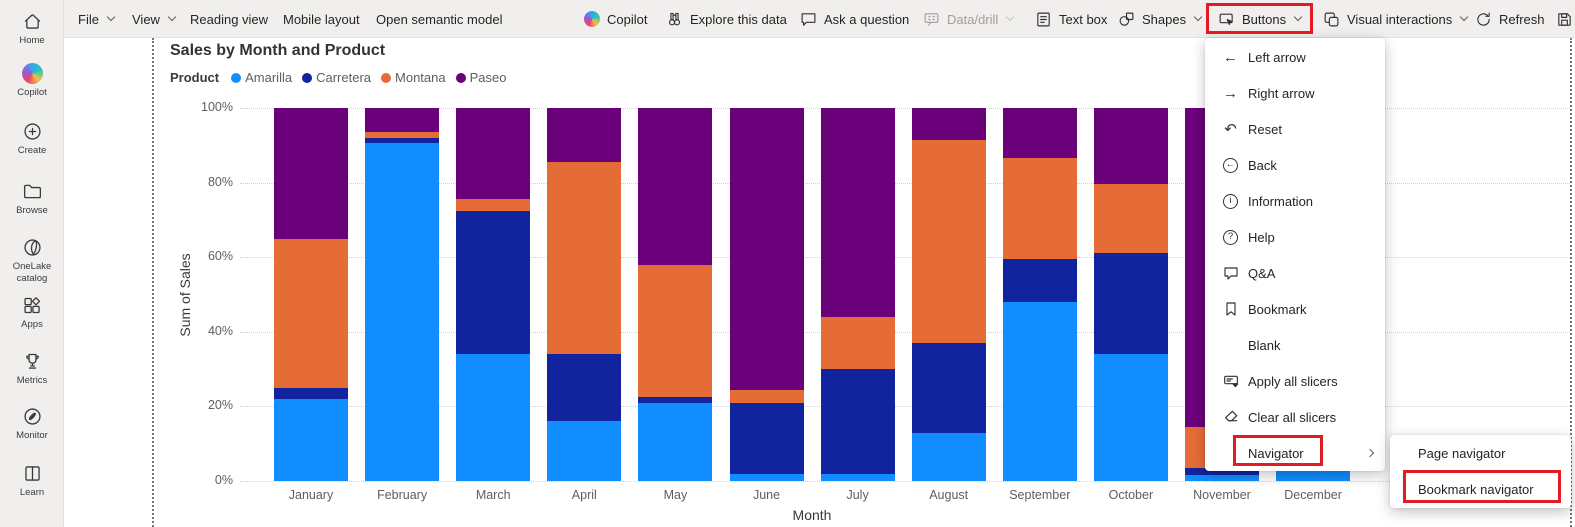  I want to click on toolbar-item-copilot: Copilot, so click(615, 19).